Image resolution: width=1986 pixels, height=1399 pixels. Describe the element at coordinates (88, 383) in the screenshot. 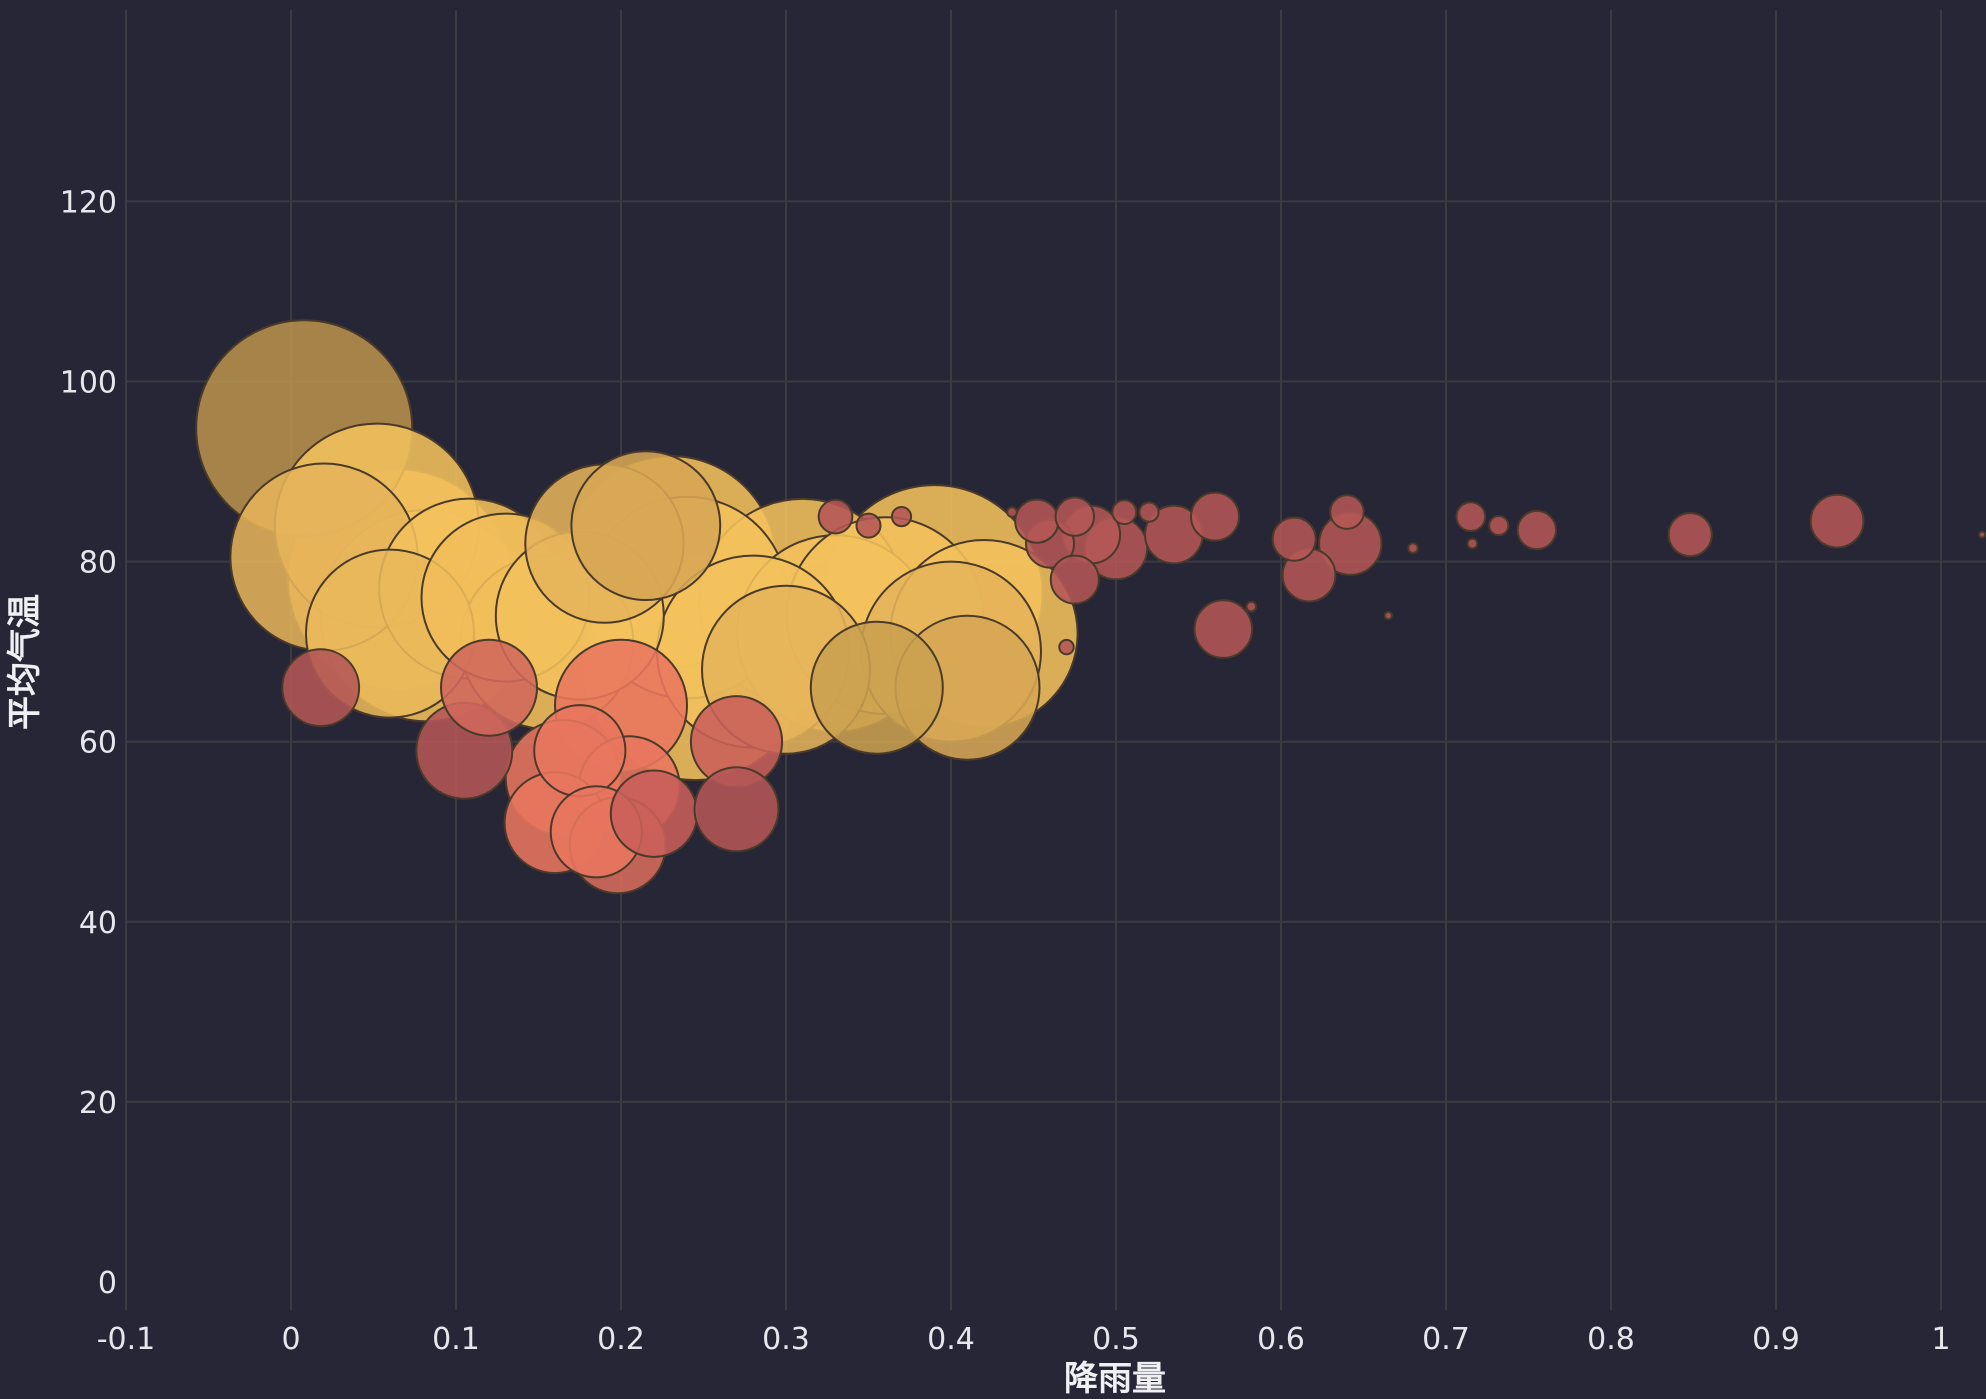

I see `y-tick-label: 100` at that location.